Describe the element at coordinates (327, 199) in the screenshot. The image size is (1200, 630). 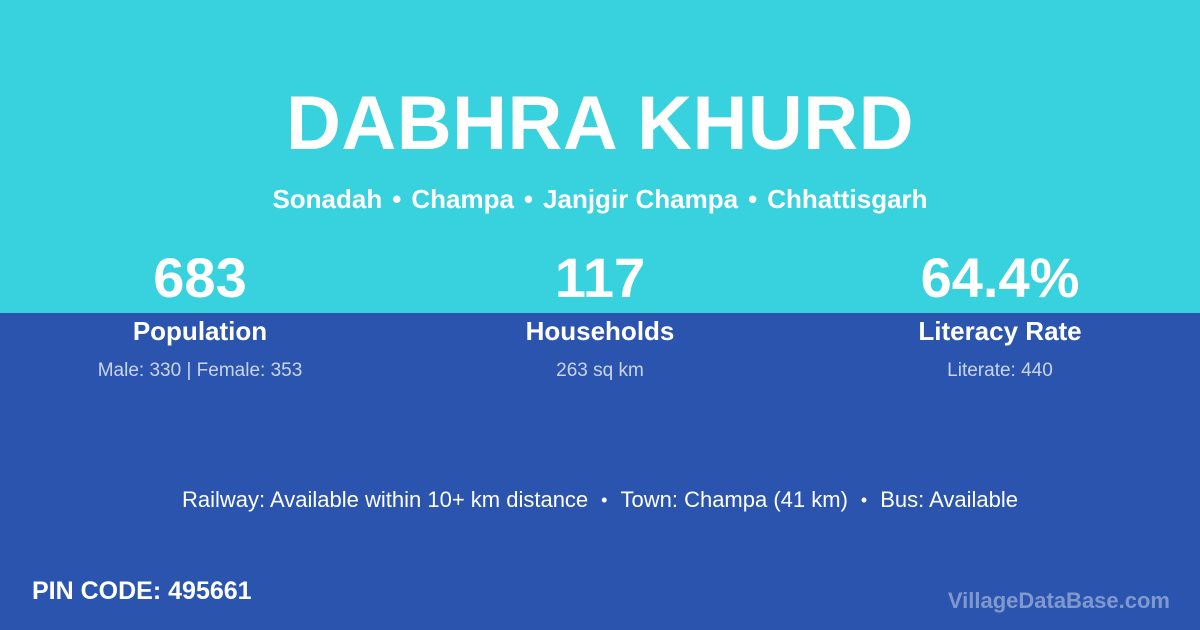
I see `breadcrumb-item-village: Sonadah` at that location.